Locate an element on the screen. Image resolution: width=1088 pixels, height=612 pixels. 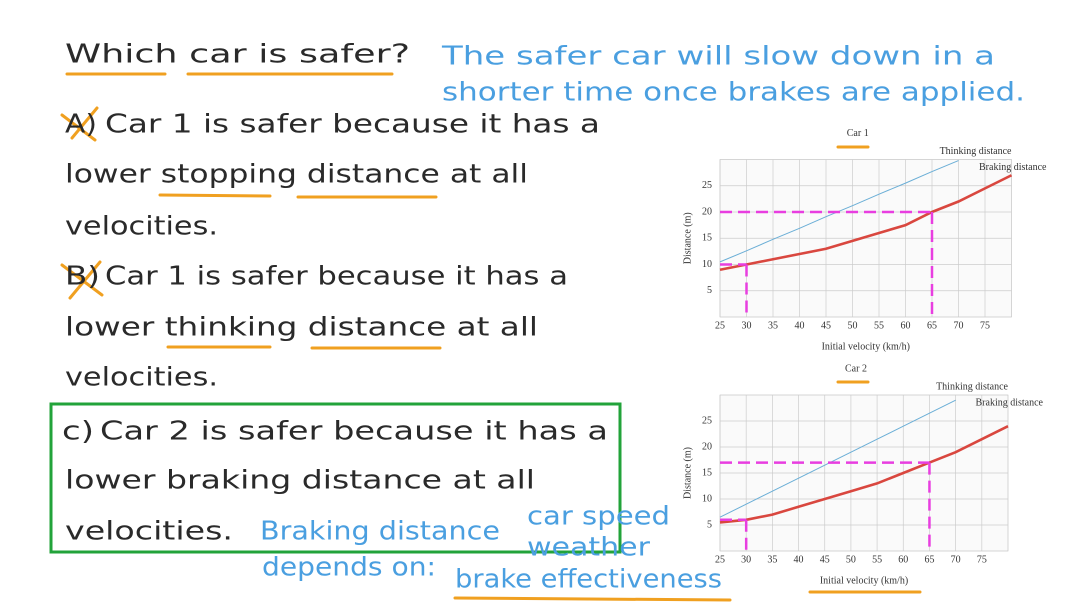
option-text: lower stopping distance at all is located at coordinates (296, 175).